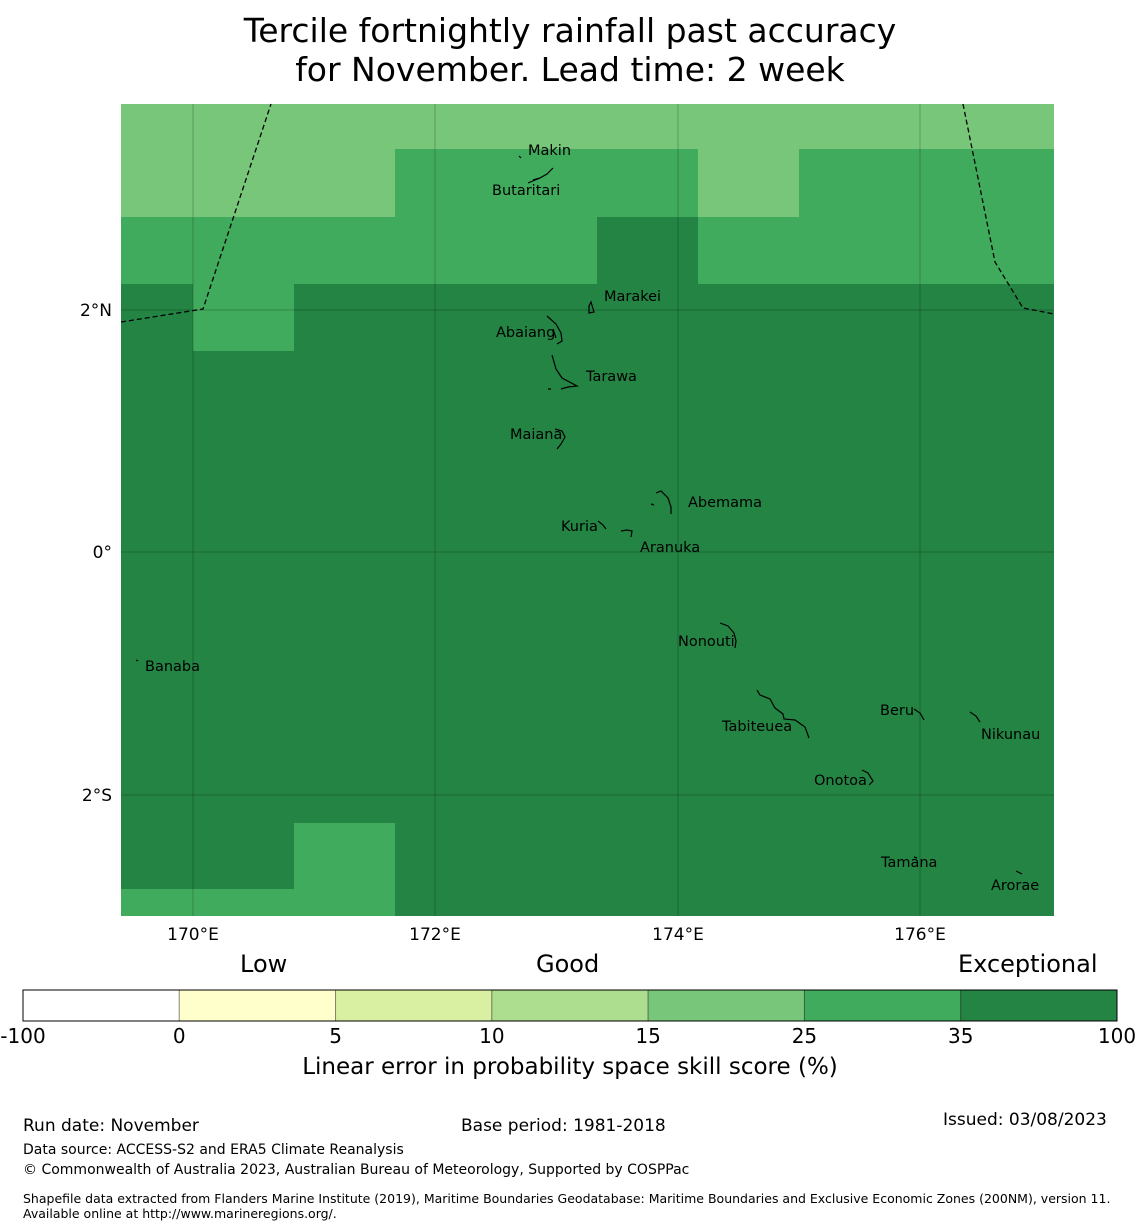 This screenshot has height=1230, width=1140. I want to click on colorbar-tick: 5, so click(335, 1036).